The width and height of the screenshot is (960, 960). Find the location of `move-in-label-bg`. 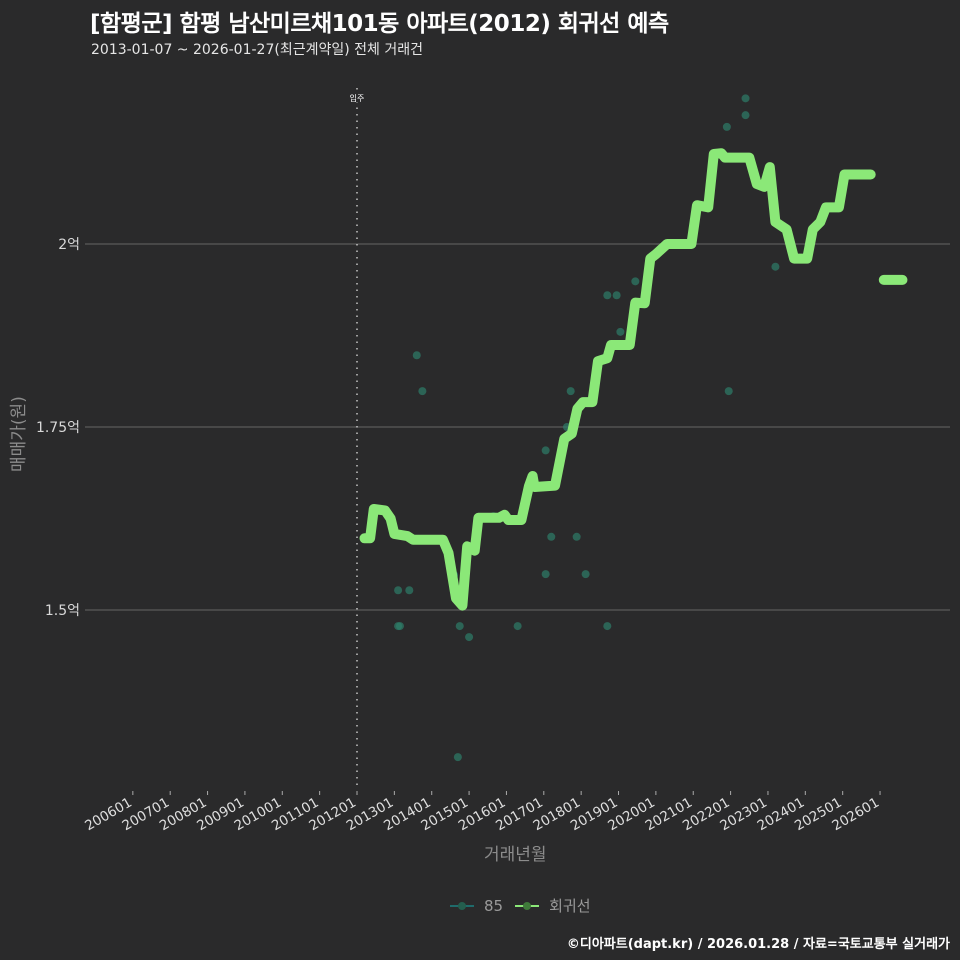

move-in-label-bg is located at coordinates (357, 97).